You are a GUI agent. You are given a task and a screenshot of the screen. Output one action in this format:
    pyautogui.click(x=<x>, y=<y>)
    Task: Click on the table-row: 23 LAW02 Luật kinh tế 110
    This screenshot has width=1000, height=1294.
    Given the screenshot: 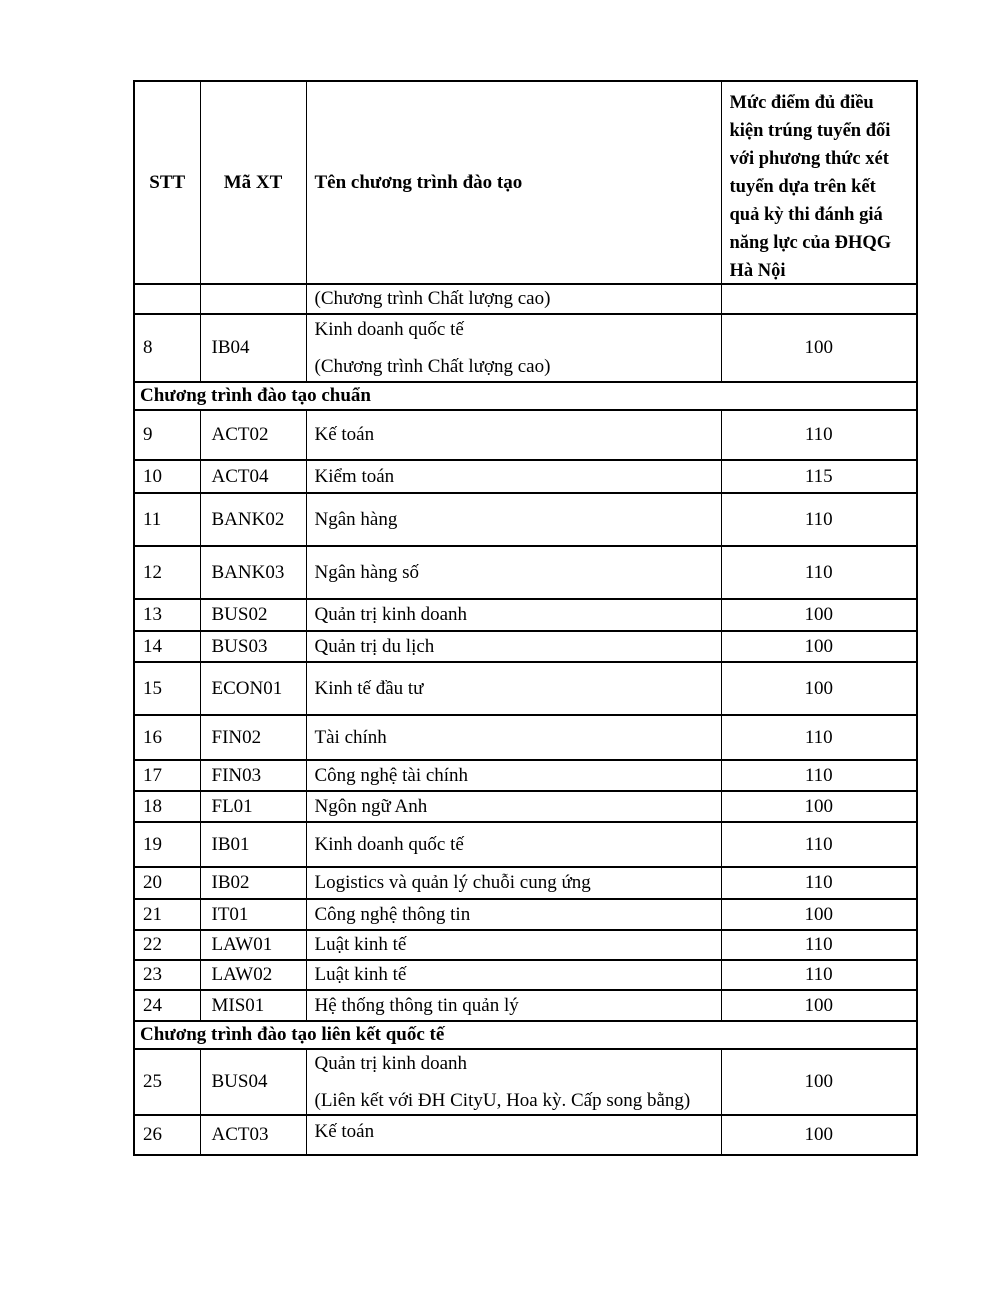 What is the action you would take?
    pyautogui.click(x=525, y=975)
    